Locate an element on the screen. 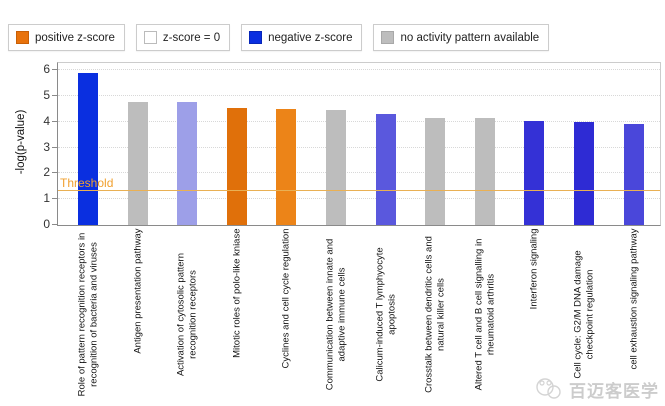 The width and height of the screenshot is (665, 406). bar-5-positive is located at coordinates (286, 166).